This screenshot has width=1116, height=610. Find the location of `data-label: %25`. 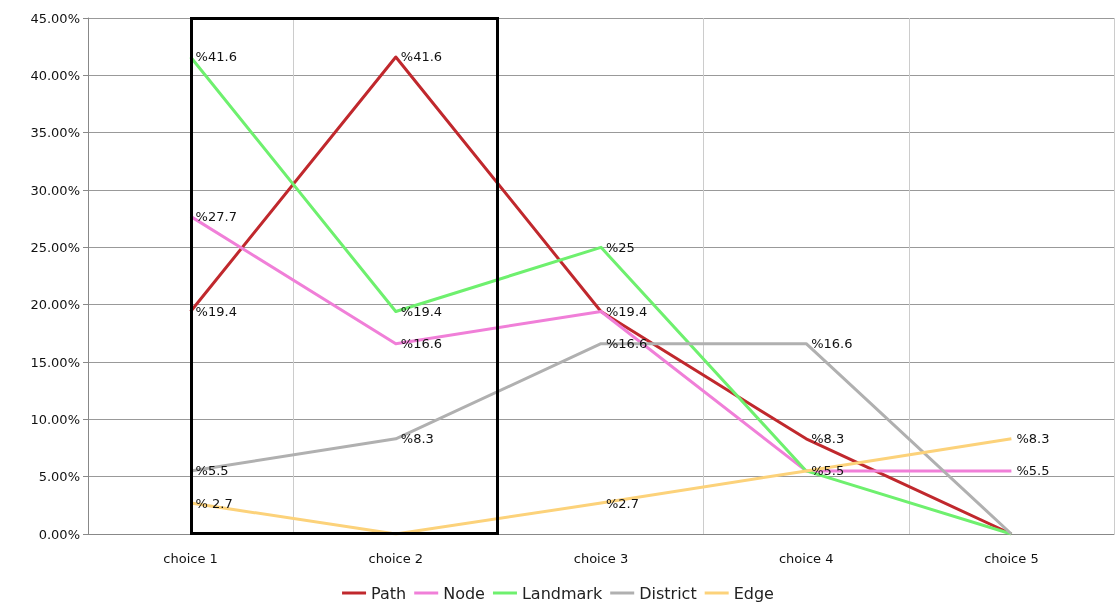

data-label: %25 is located at coordinates (620, 247).